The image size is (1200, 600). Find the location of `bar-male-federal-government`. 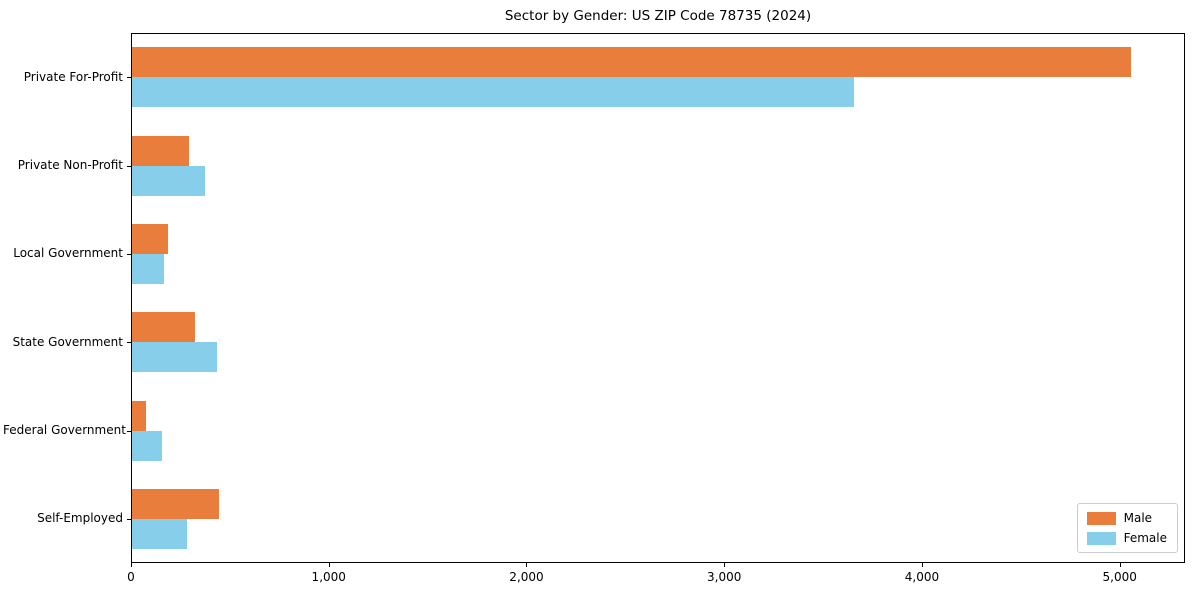

bar-male-federal-government is located at coordinates (139, 415).